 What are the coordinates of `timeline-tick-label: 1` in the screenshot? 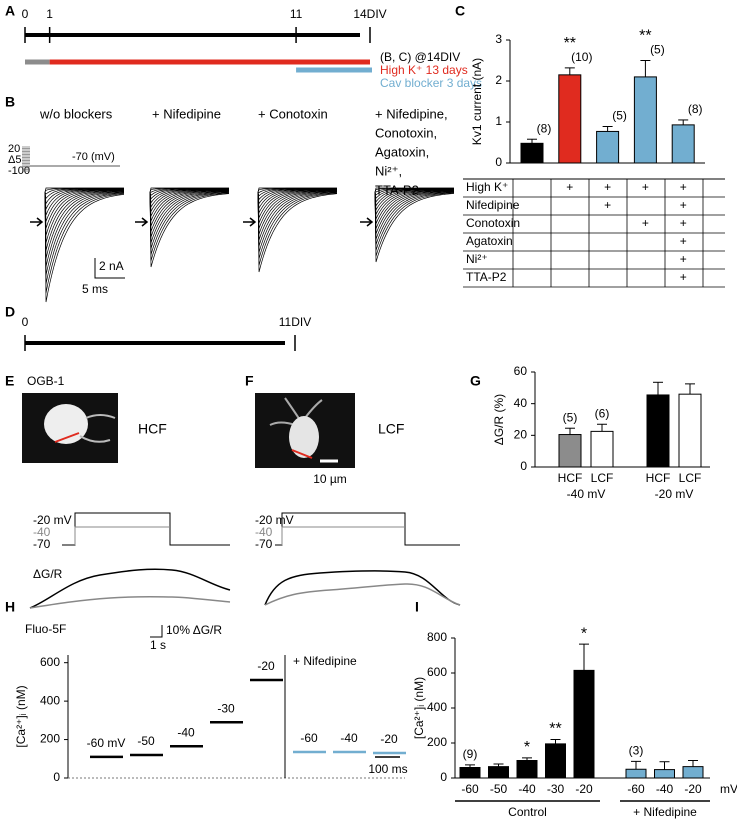 It's located at (49, 14).